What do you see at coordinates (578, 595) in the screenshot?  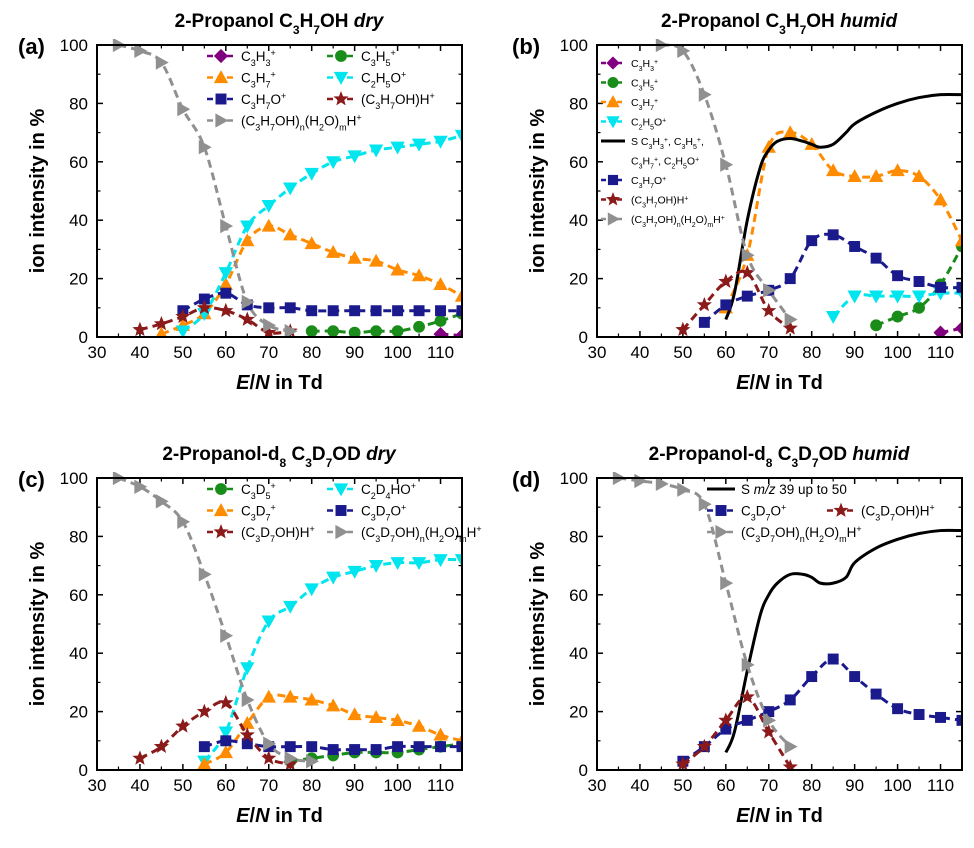 I see `y-tick-label: 60` at bounding box center [578, 595].